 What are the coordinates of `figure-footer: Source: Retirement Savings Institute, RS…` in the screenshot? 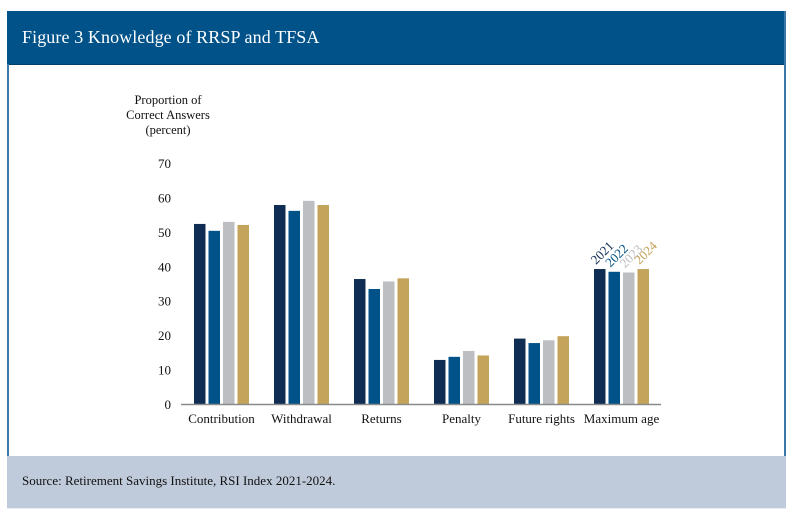 It's located at (396, 482).